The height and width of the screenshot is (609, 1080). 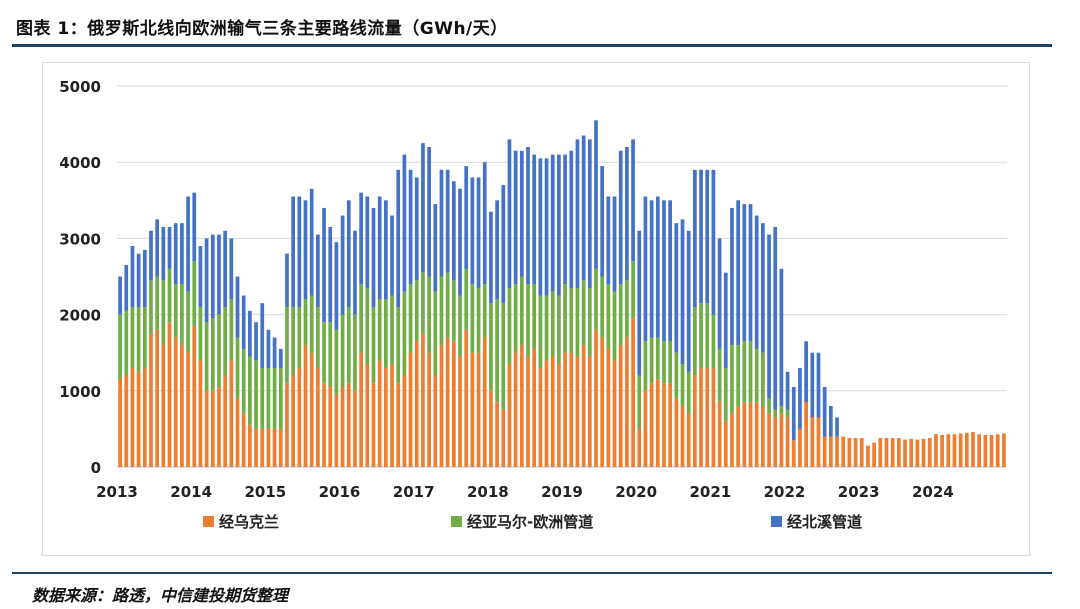 I want to click on legend-label: 经亚马尔-欧洲管道, so click(x=530, y=522).